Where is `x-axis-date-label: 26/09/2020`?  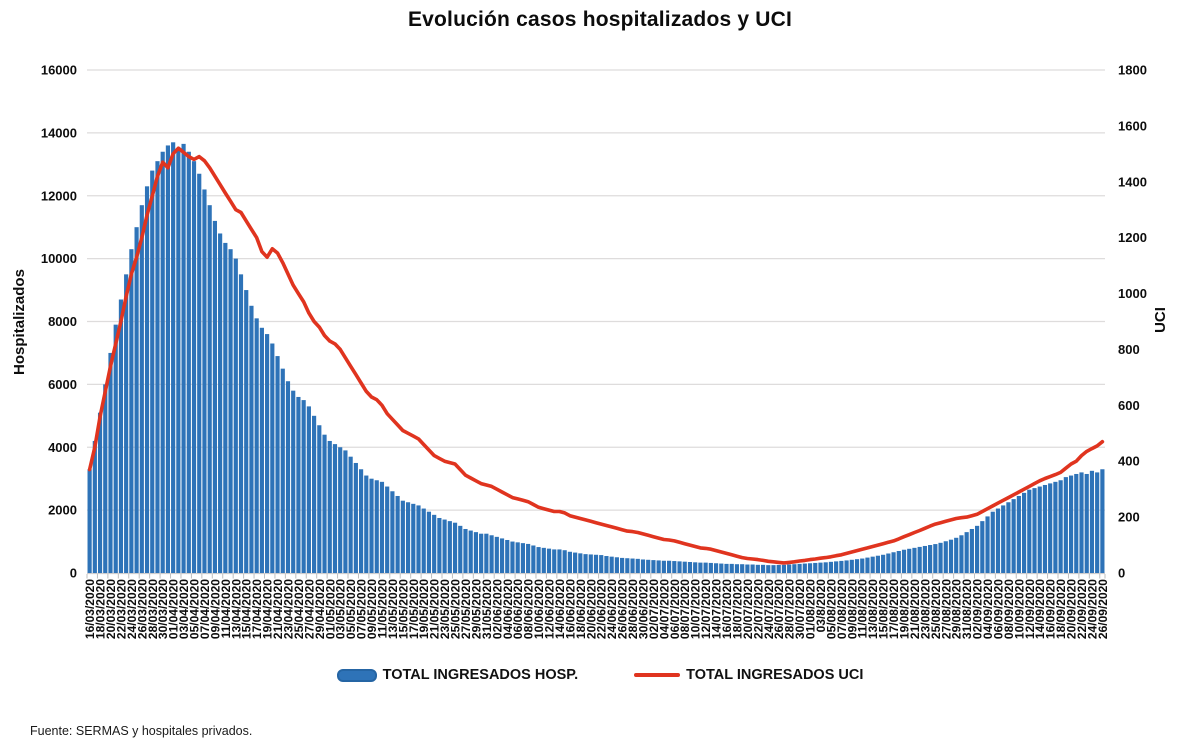
x-axis-date-label: 26/09/2020 is located at coordinates (1103, 609).